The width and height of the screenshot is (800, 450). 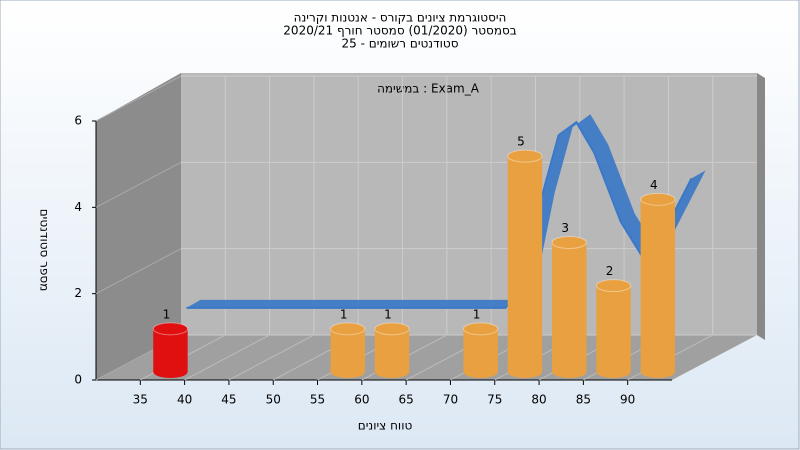 I want to click on x-axis-label: טווח ציונים, so click(x=385, y=426).